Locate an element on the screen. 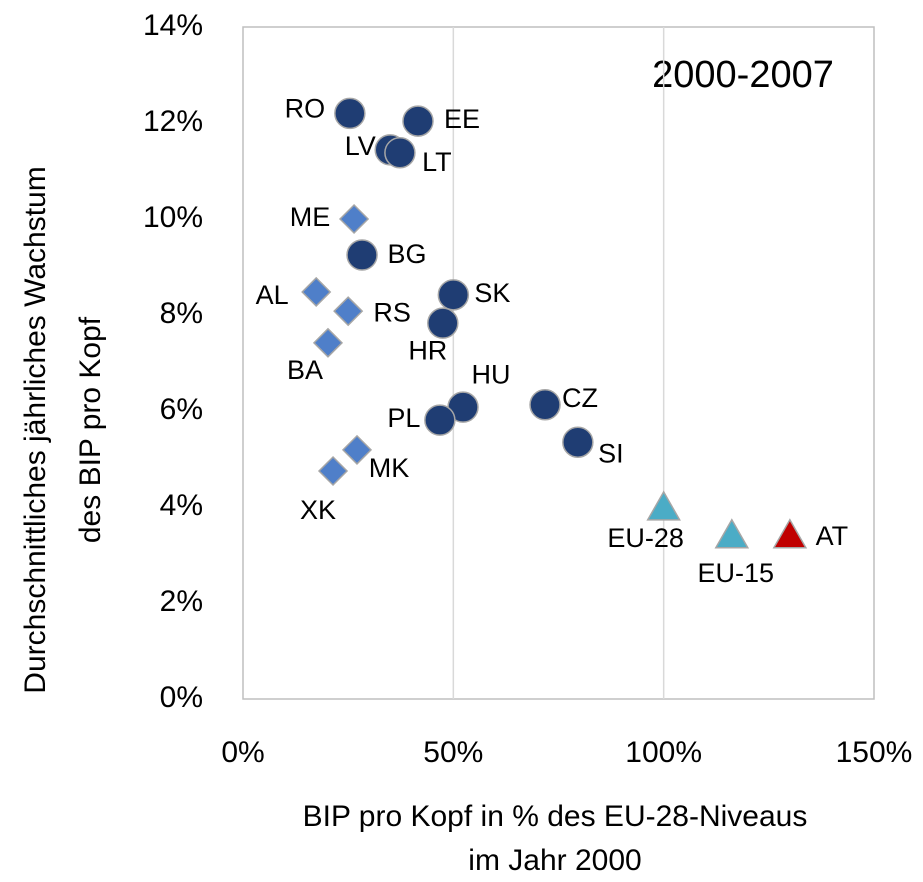 The width and height of the screenshot is (923, 882). y-axis-label: des BIP pro Kopf is located at coordinates (90, 429).